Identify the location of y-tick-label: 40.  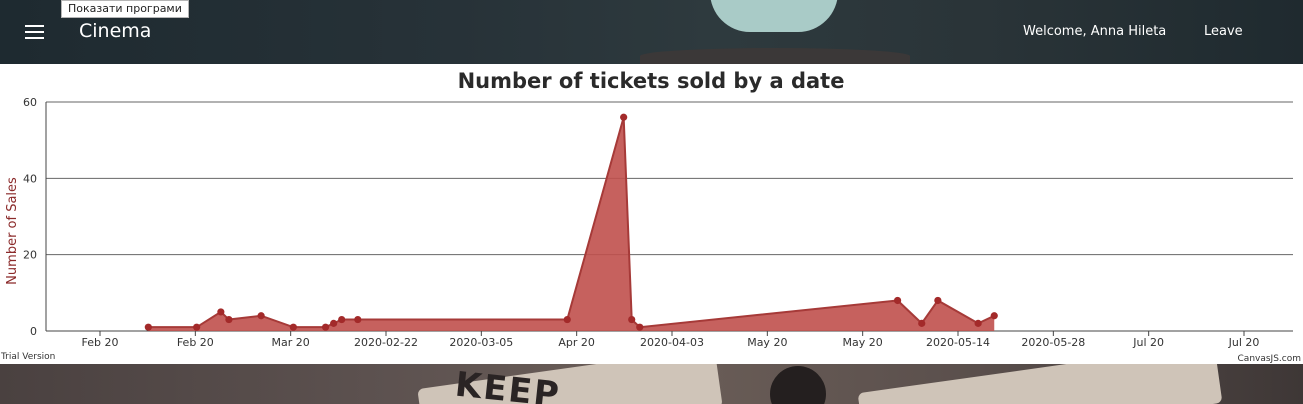
(30, 178).